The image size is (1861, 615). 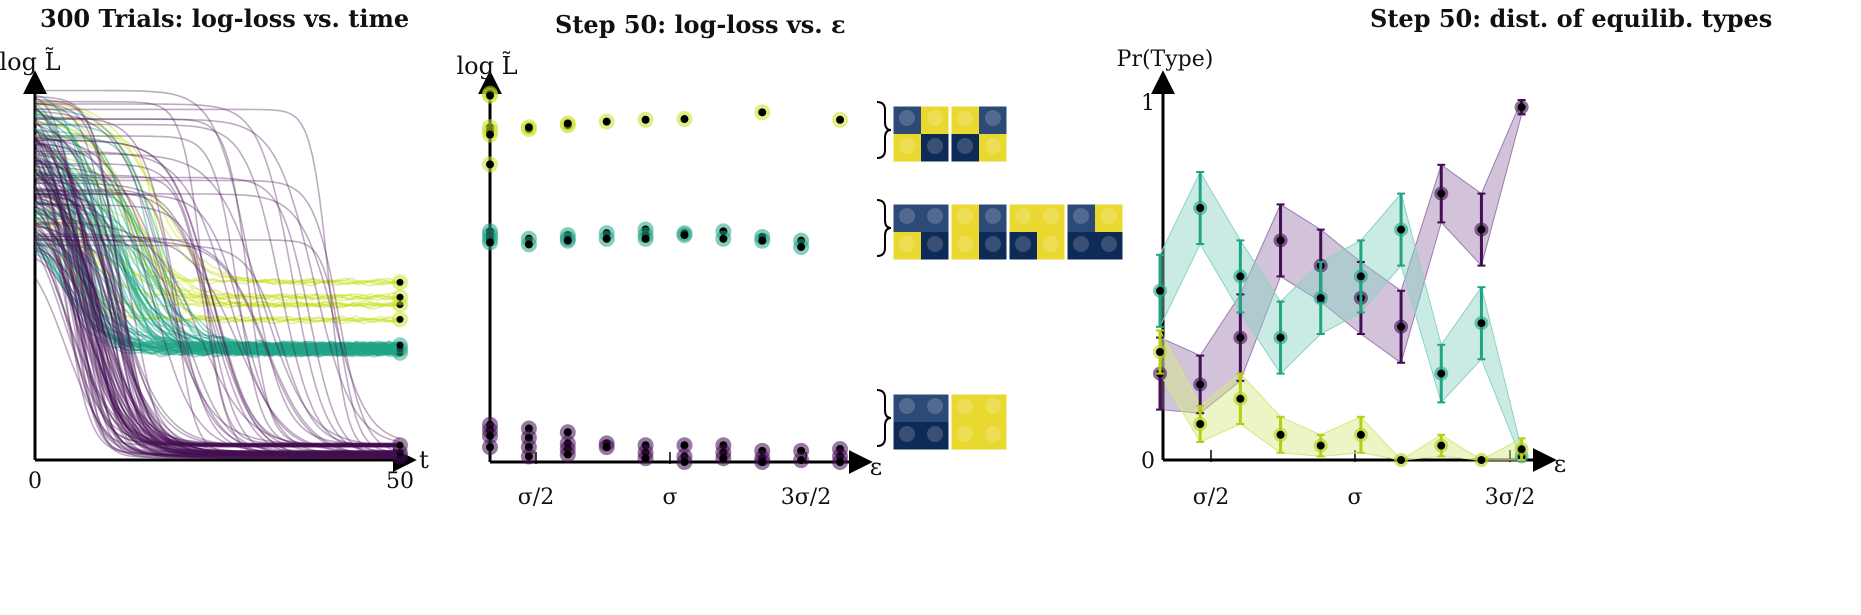 What do you see at coordinates (1571, 18) in the screenshot?
I see `chart3-title: Step 50: dist. of equilib. types` at bounding box center [1571, 18].